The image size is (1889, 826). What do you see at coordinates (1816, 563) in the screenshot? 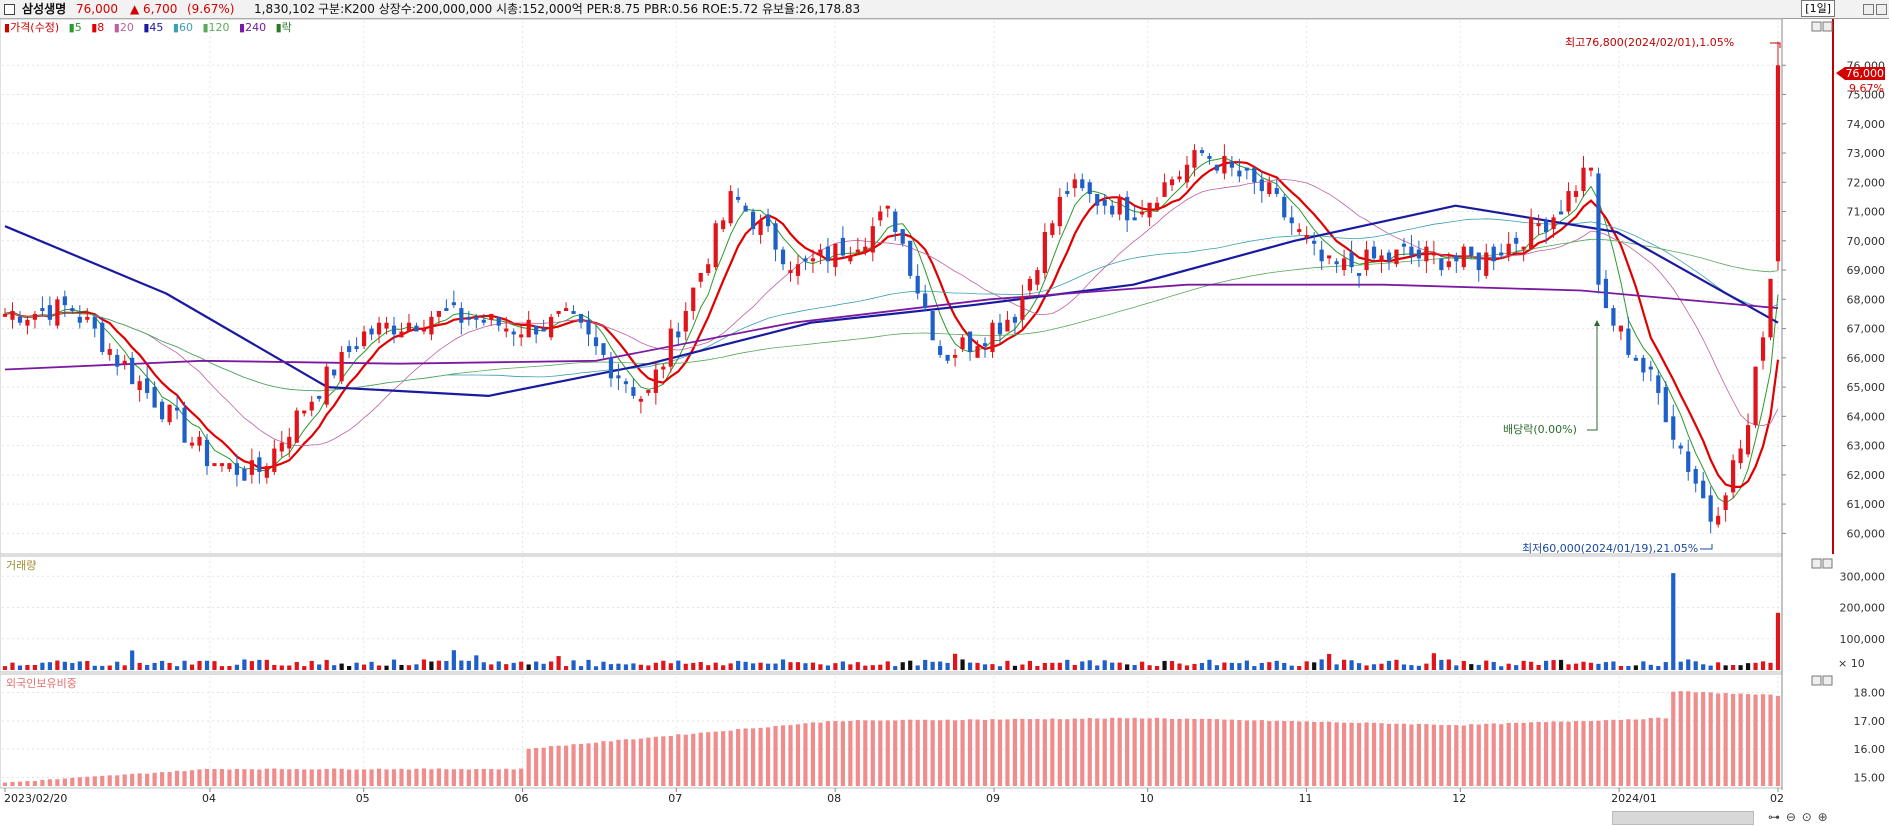
I see `volume-panel-min-icon` at bounding box center [1816, 563].